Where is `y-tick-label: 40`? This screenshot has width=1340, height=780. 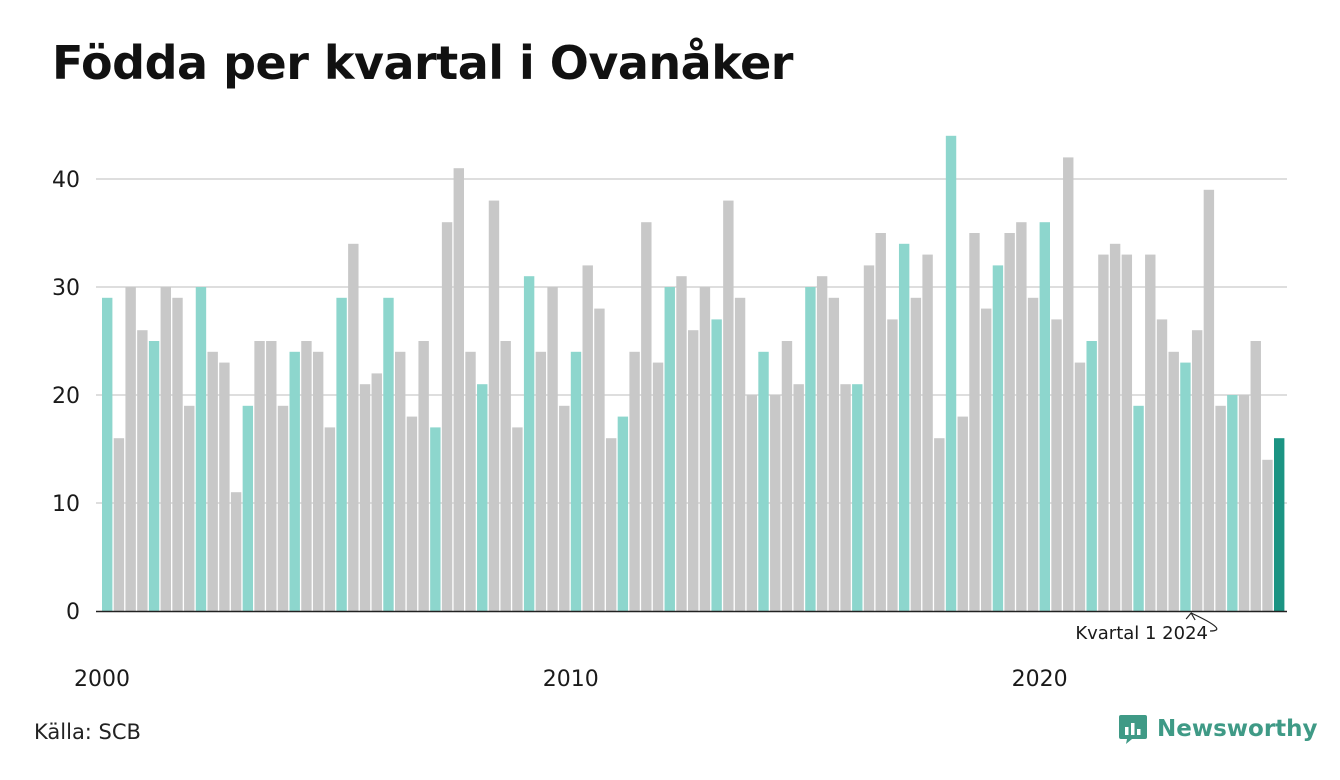 y-tick-label: 40 is located at coordinates (66, 180).